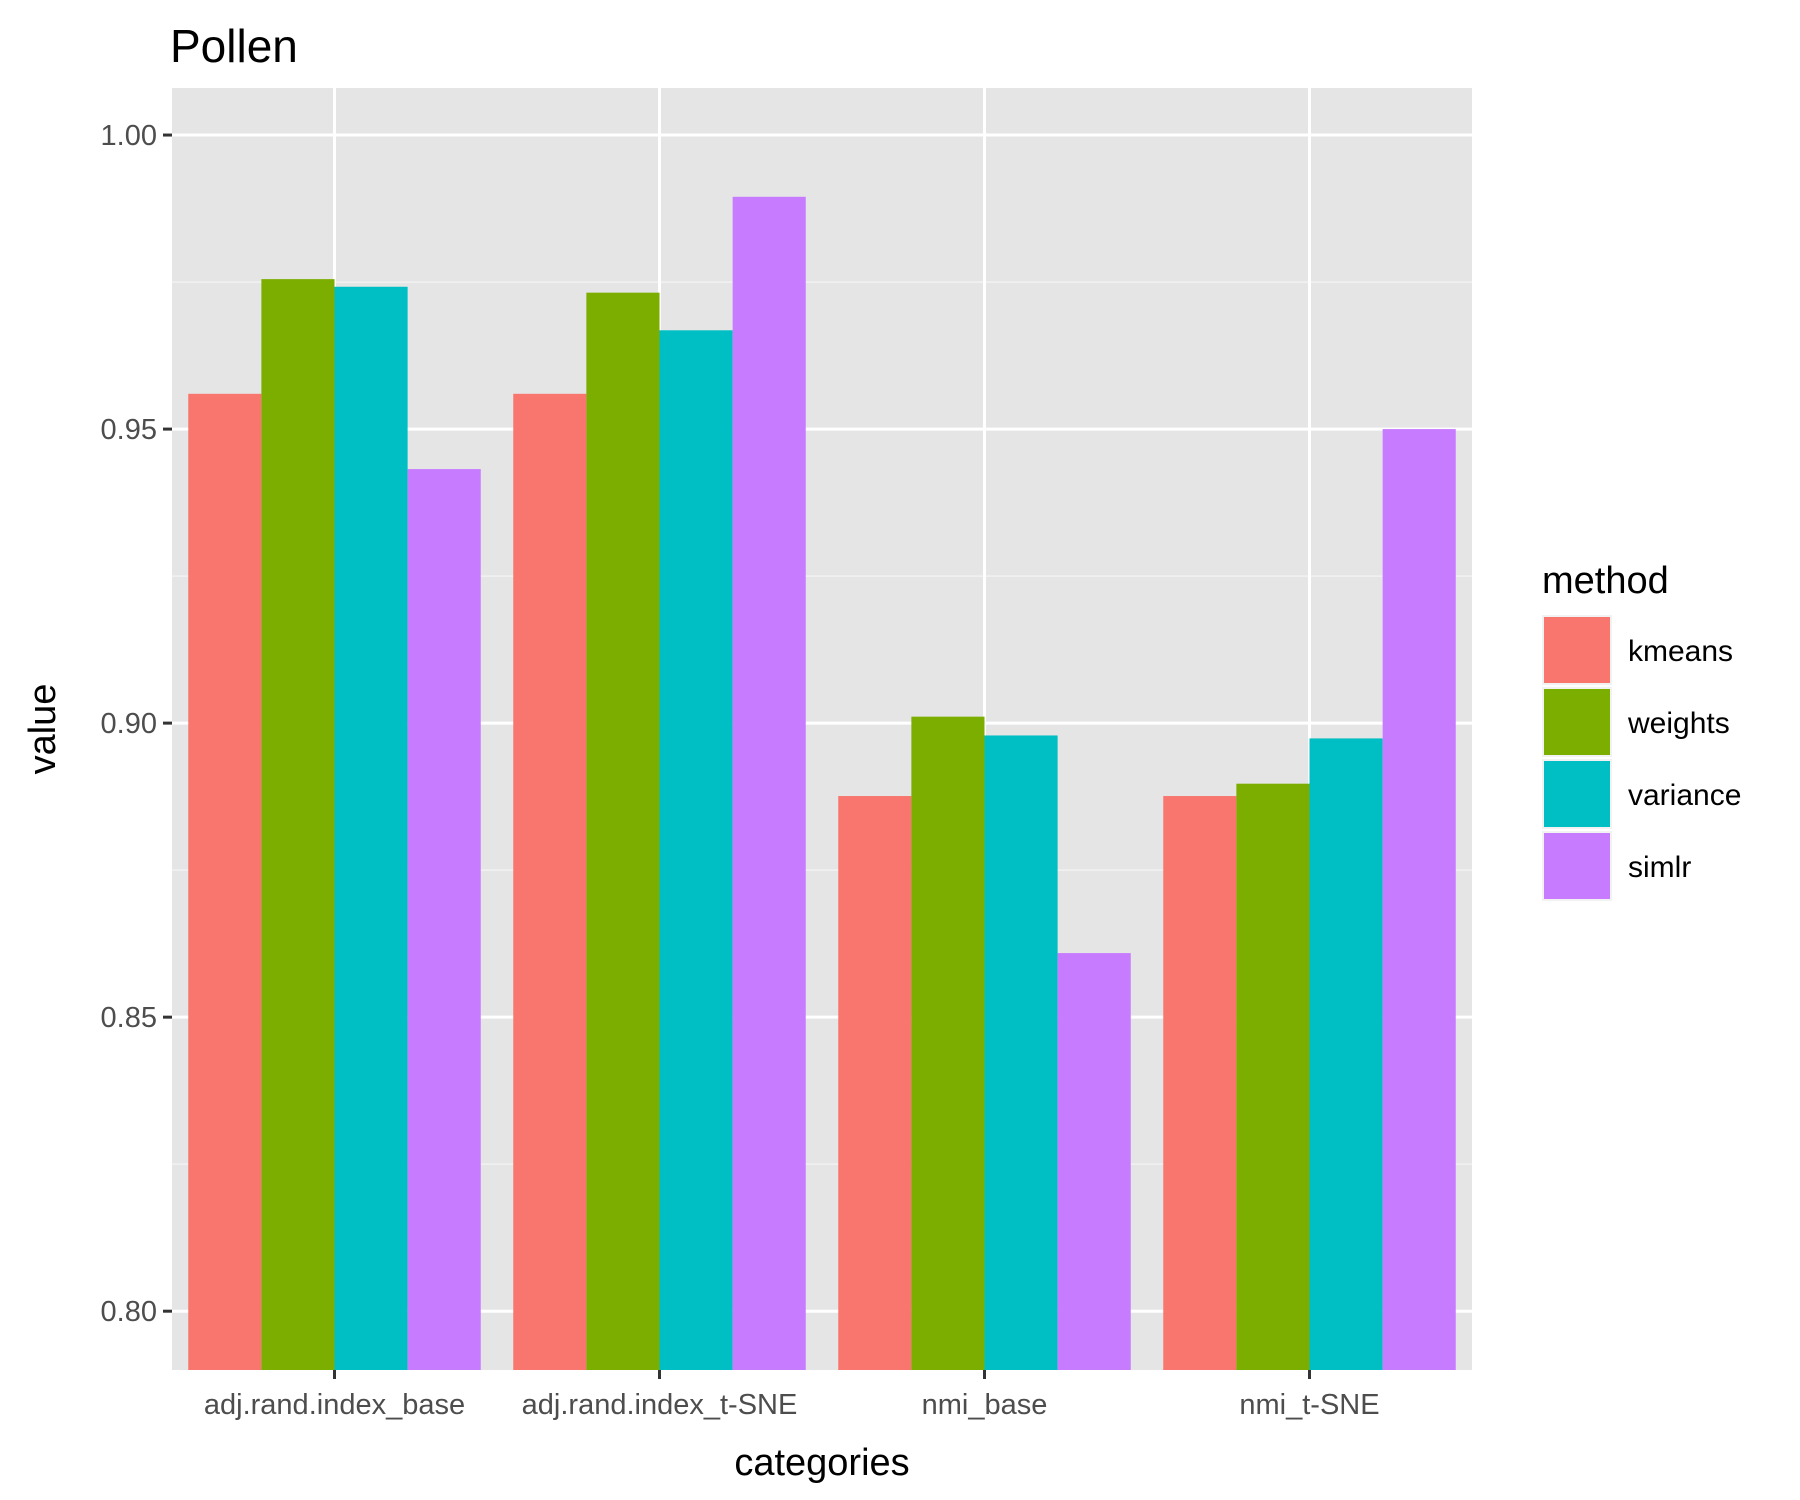 This screenshot has height=1500, width=1800. What do you see at coordinates (985, 1405) in the screenshot?
I see `x-tick-label: nmi_base` at bounding box center [985, 1405].